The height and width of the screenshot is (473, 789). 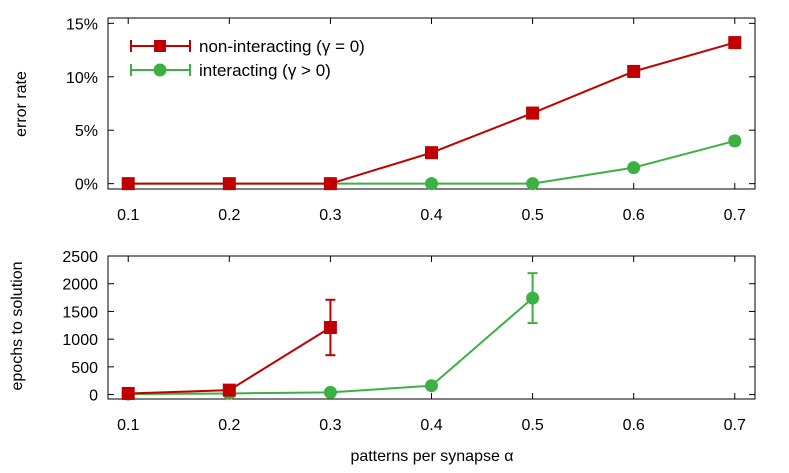 I want to click on bottom-x-tick-label: 0.5, so click(x=532, y=425).